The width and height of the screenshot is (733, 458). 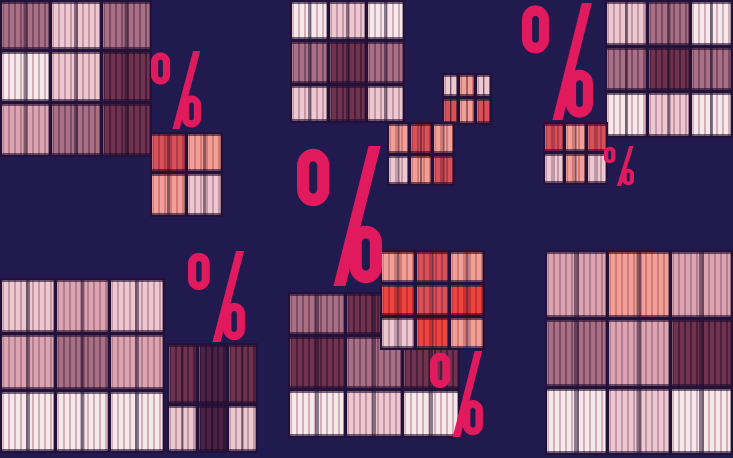 I want to click on container-stack-top-right, so click(x=669, y=69).